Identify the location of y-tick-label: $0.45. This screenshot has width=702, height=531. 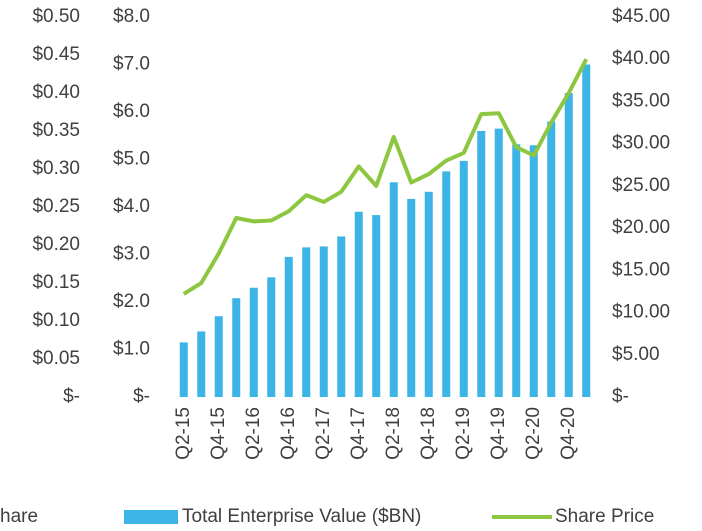
(56, 54).